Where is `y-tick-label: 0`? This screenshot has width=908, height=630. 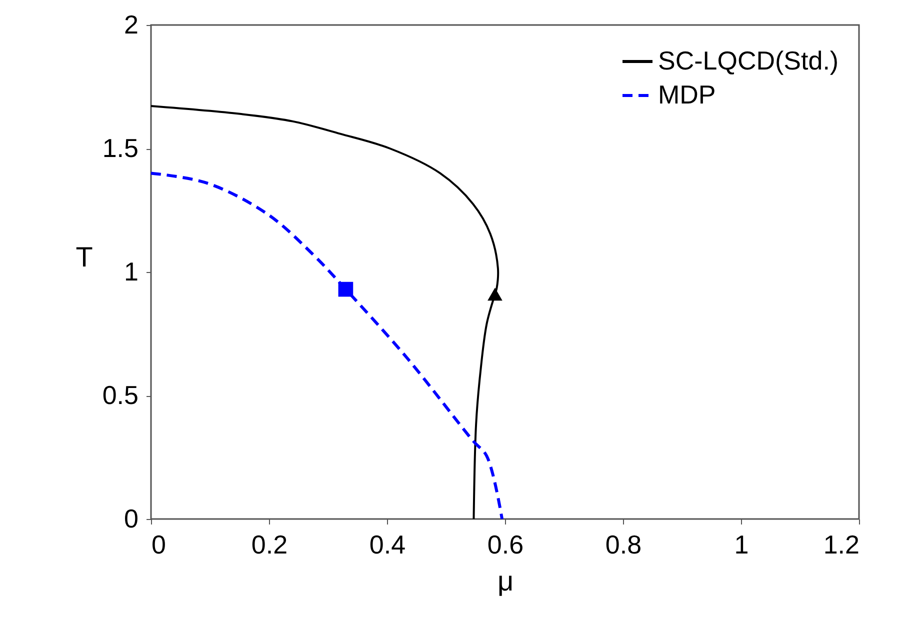 y-tick-label: 0 is located at coordinates (131, 519).